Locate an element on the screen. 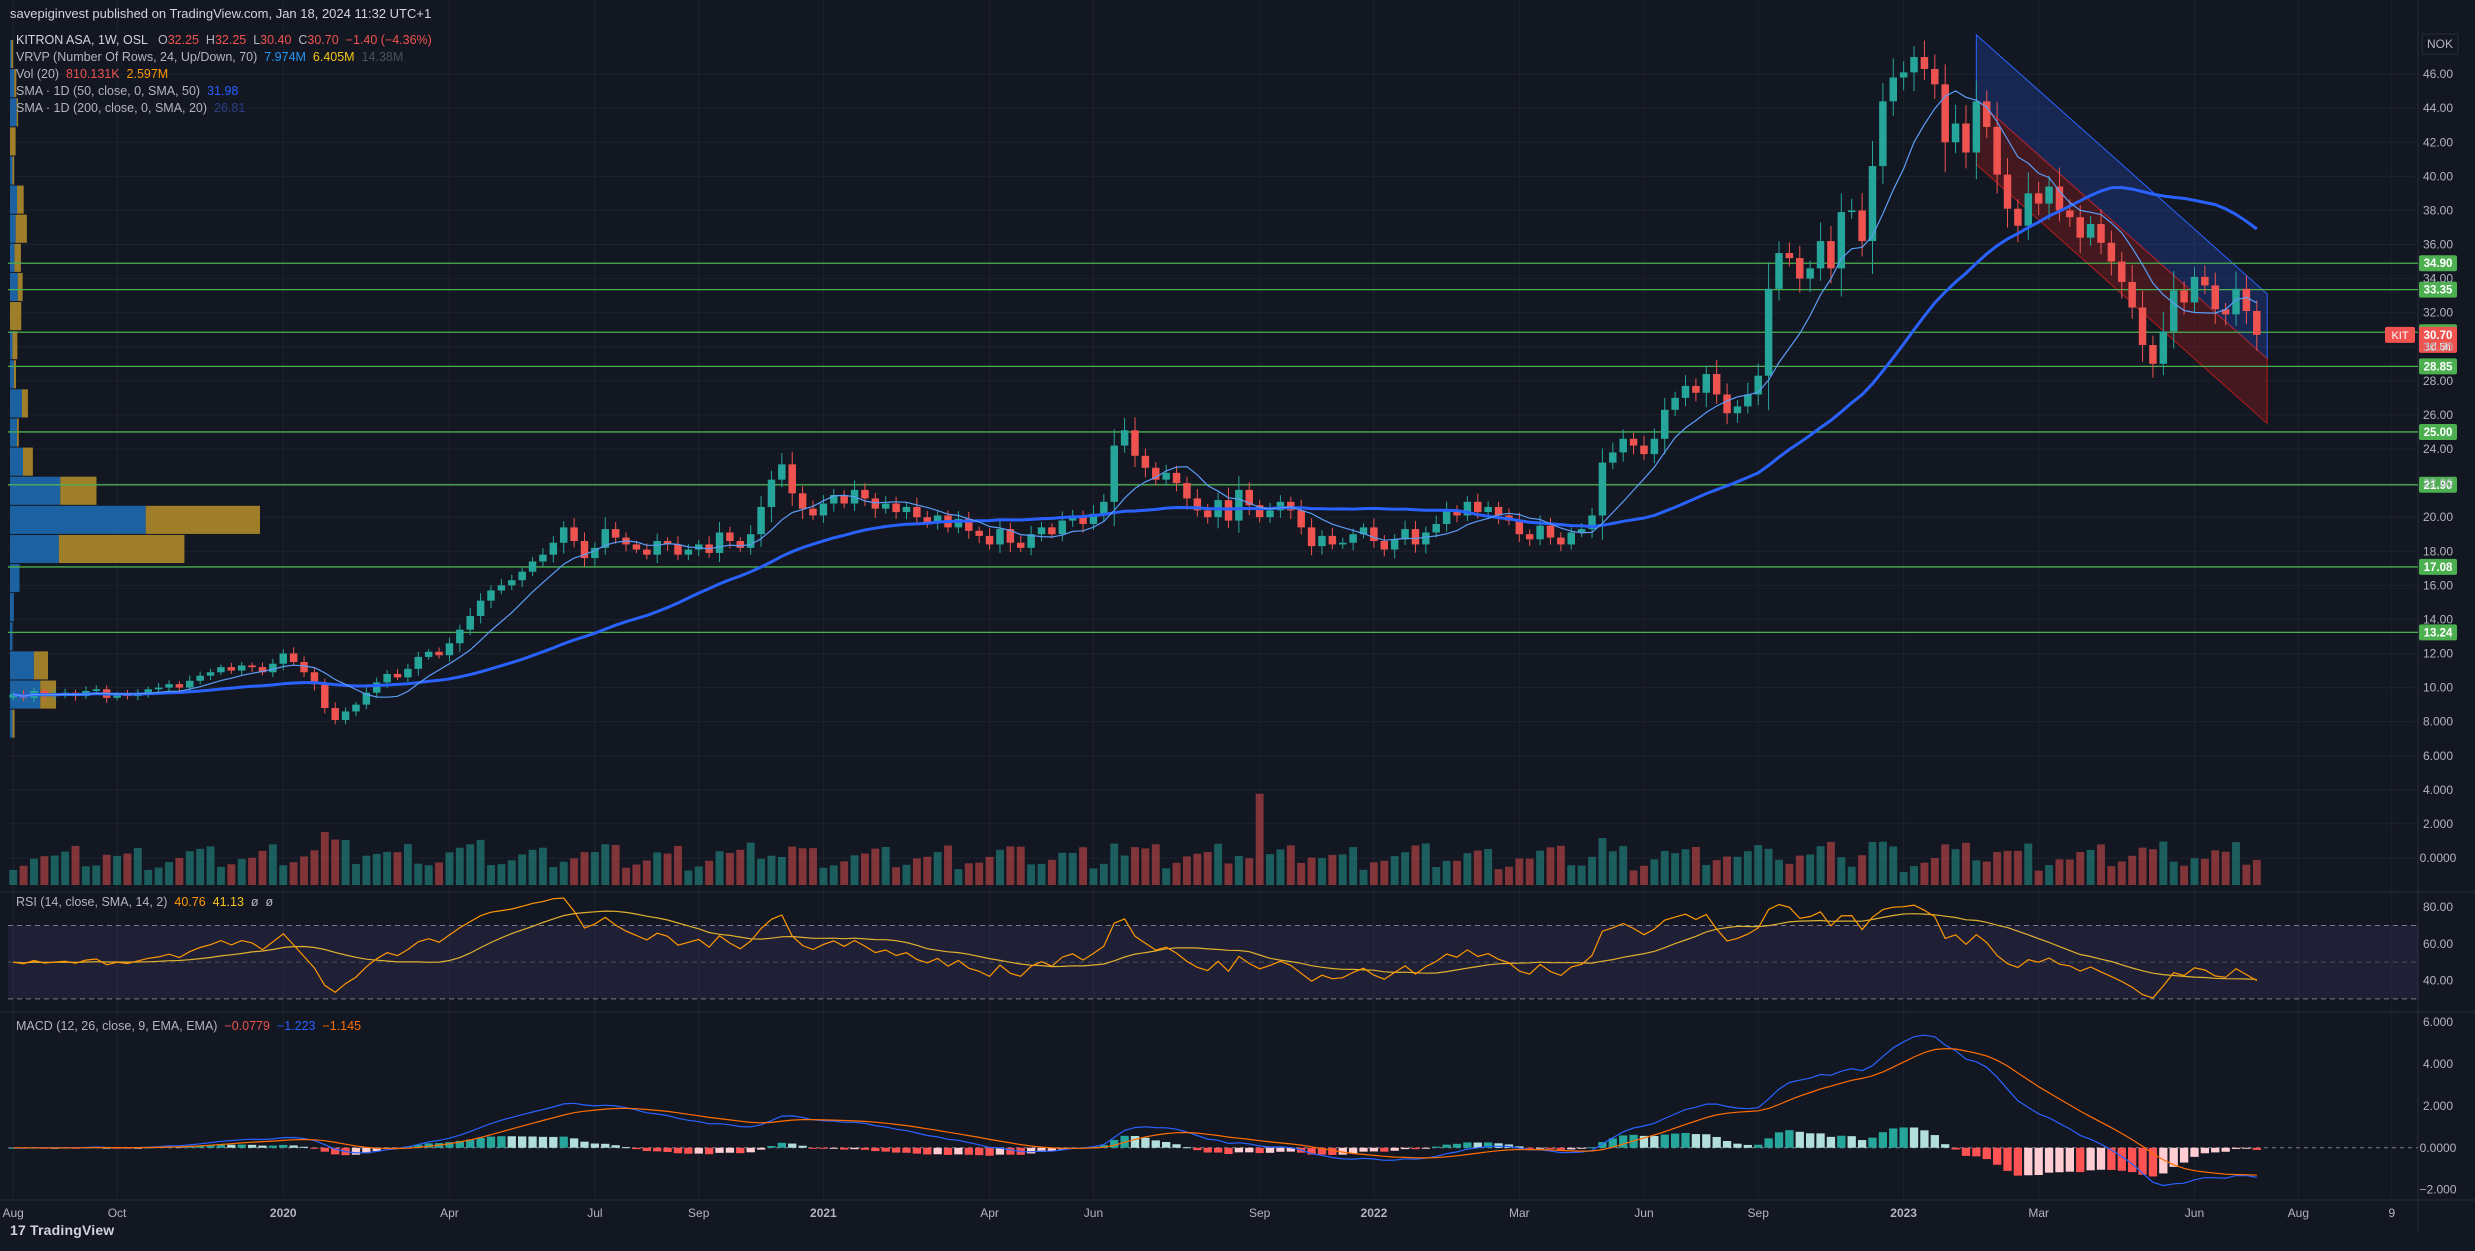  sma50-label: SMA · 1D (50, close, 0, SMA, 50) is located at coordinates (108, 91).